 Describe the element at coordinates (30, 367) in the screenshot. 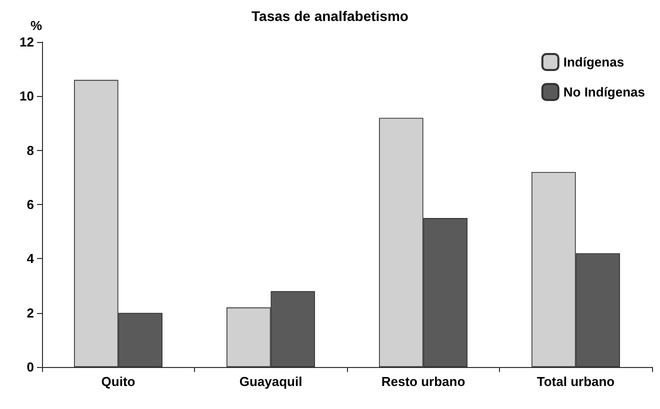

I see `y-tick-label: 0` at that location.